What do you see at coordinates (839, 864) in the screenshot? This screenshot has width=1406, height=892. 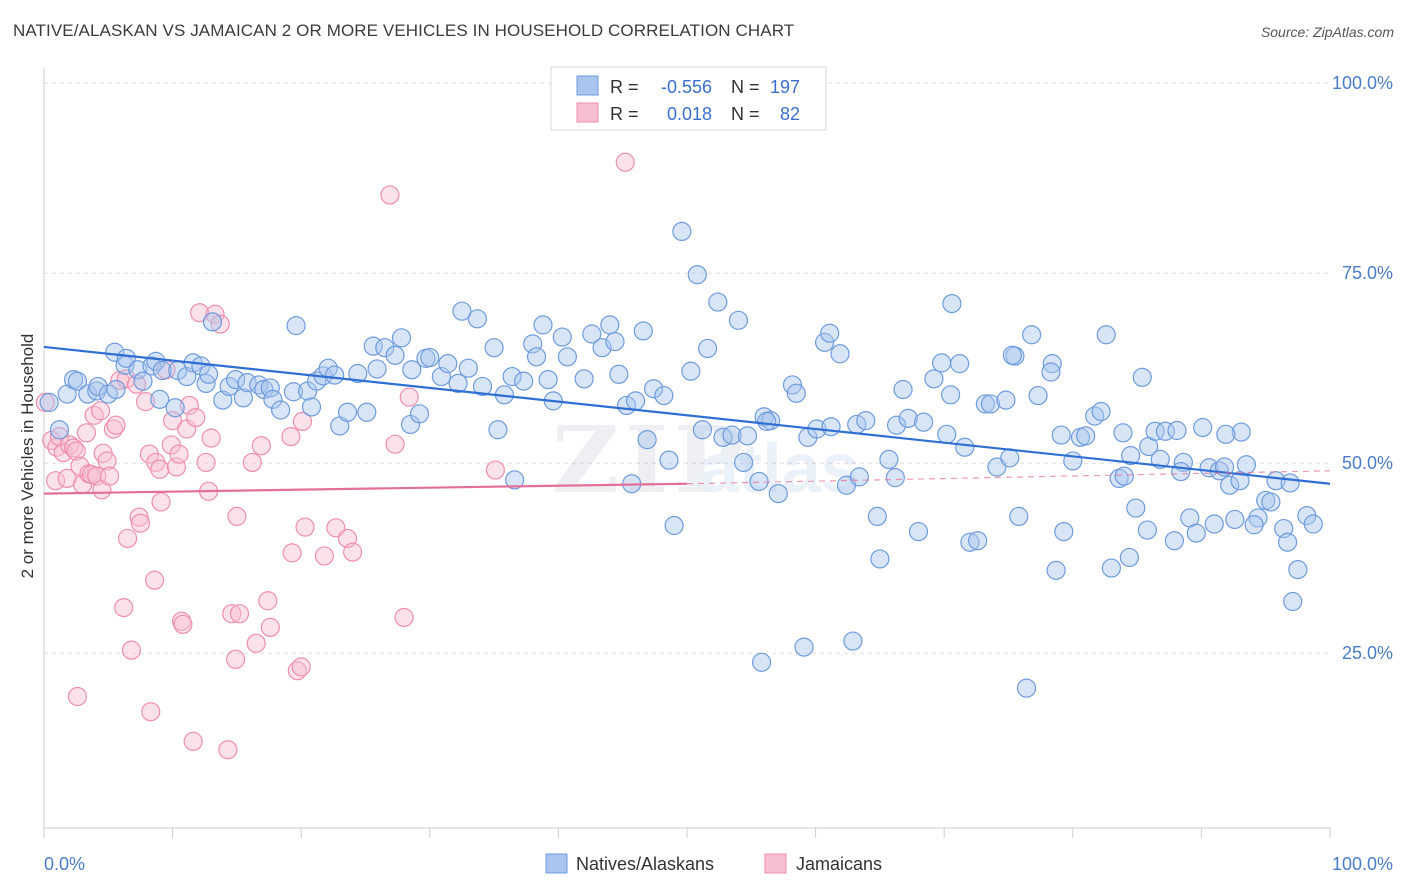 I see `series-legend-label-jamaicans: Jamaicans` at bounding box center [839, 864].